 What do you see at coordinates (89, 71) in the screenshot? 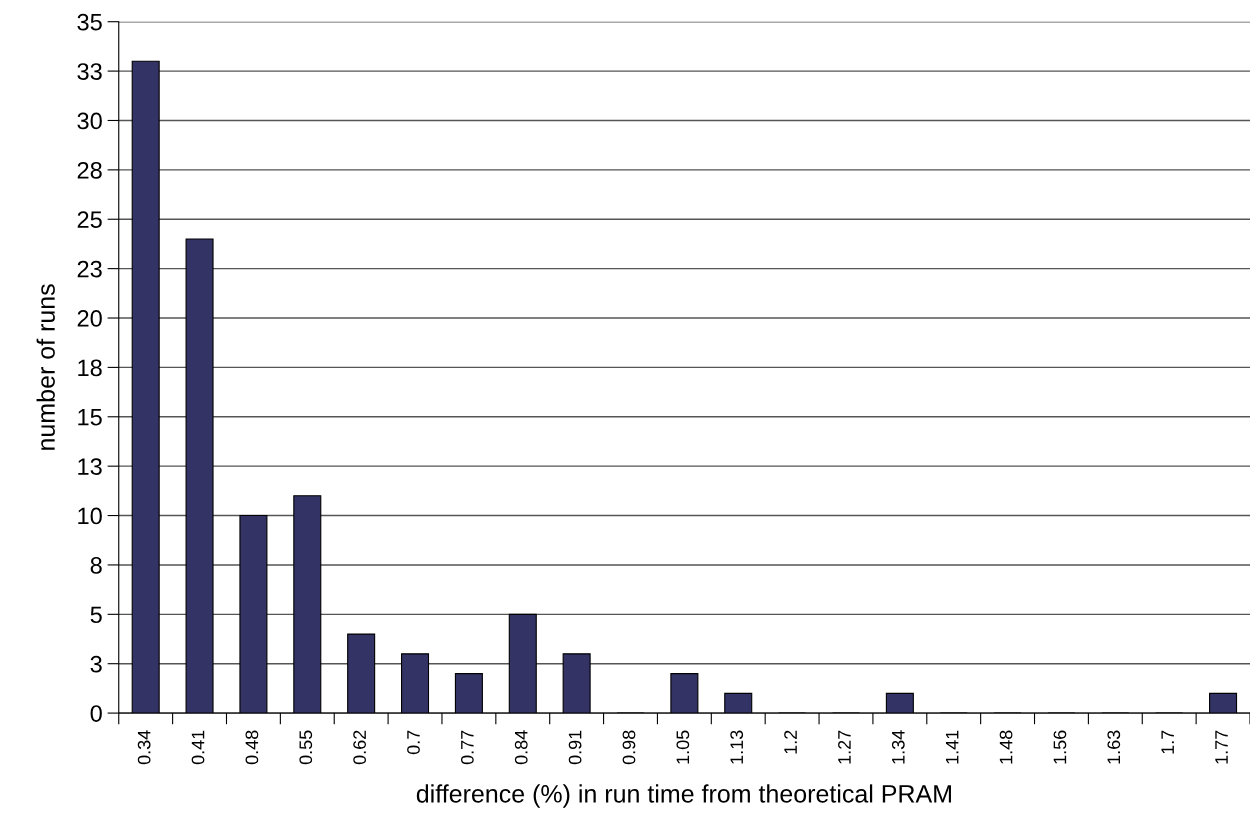
I see `y-tick-label: 33` at bounding box center [89, 71].